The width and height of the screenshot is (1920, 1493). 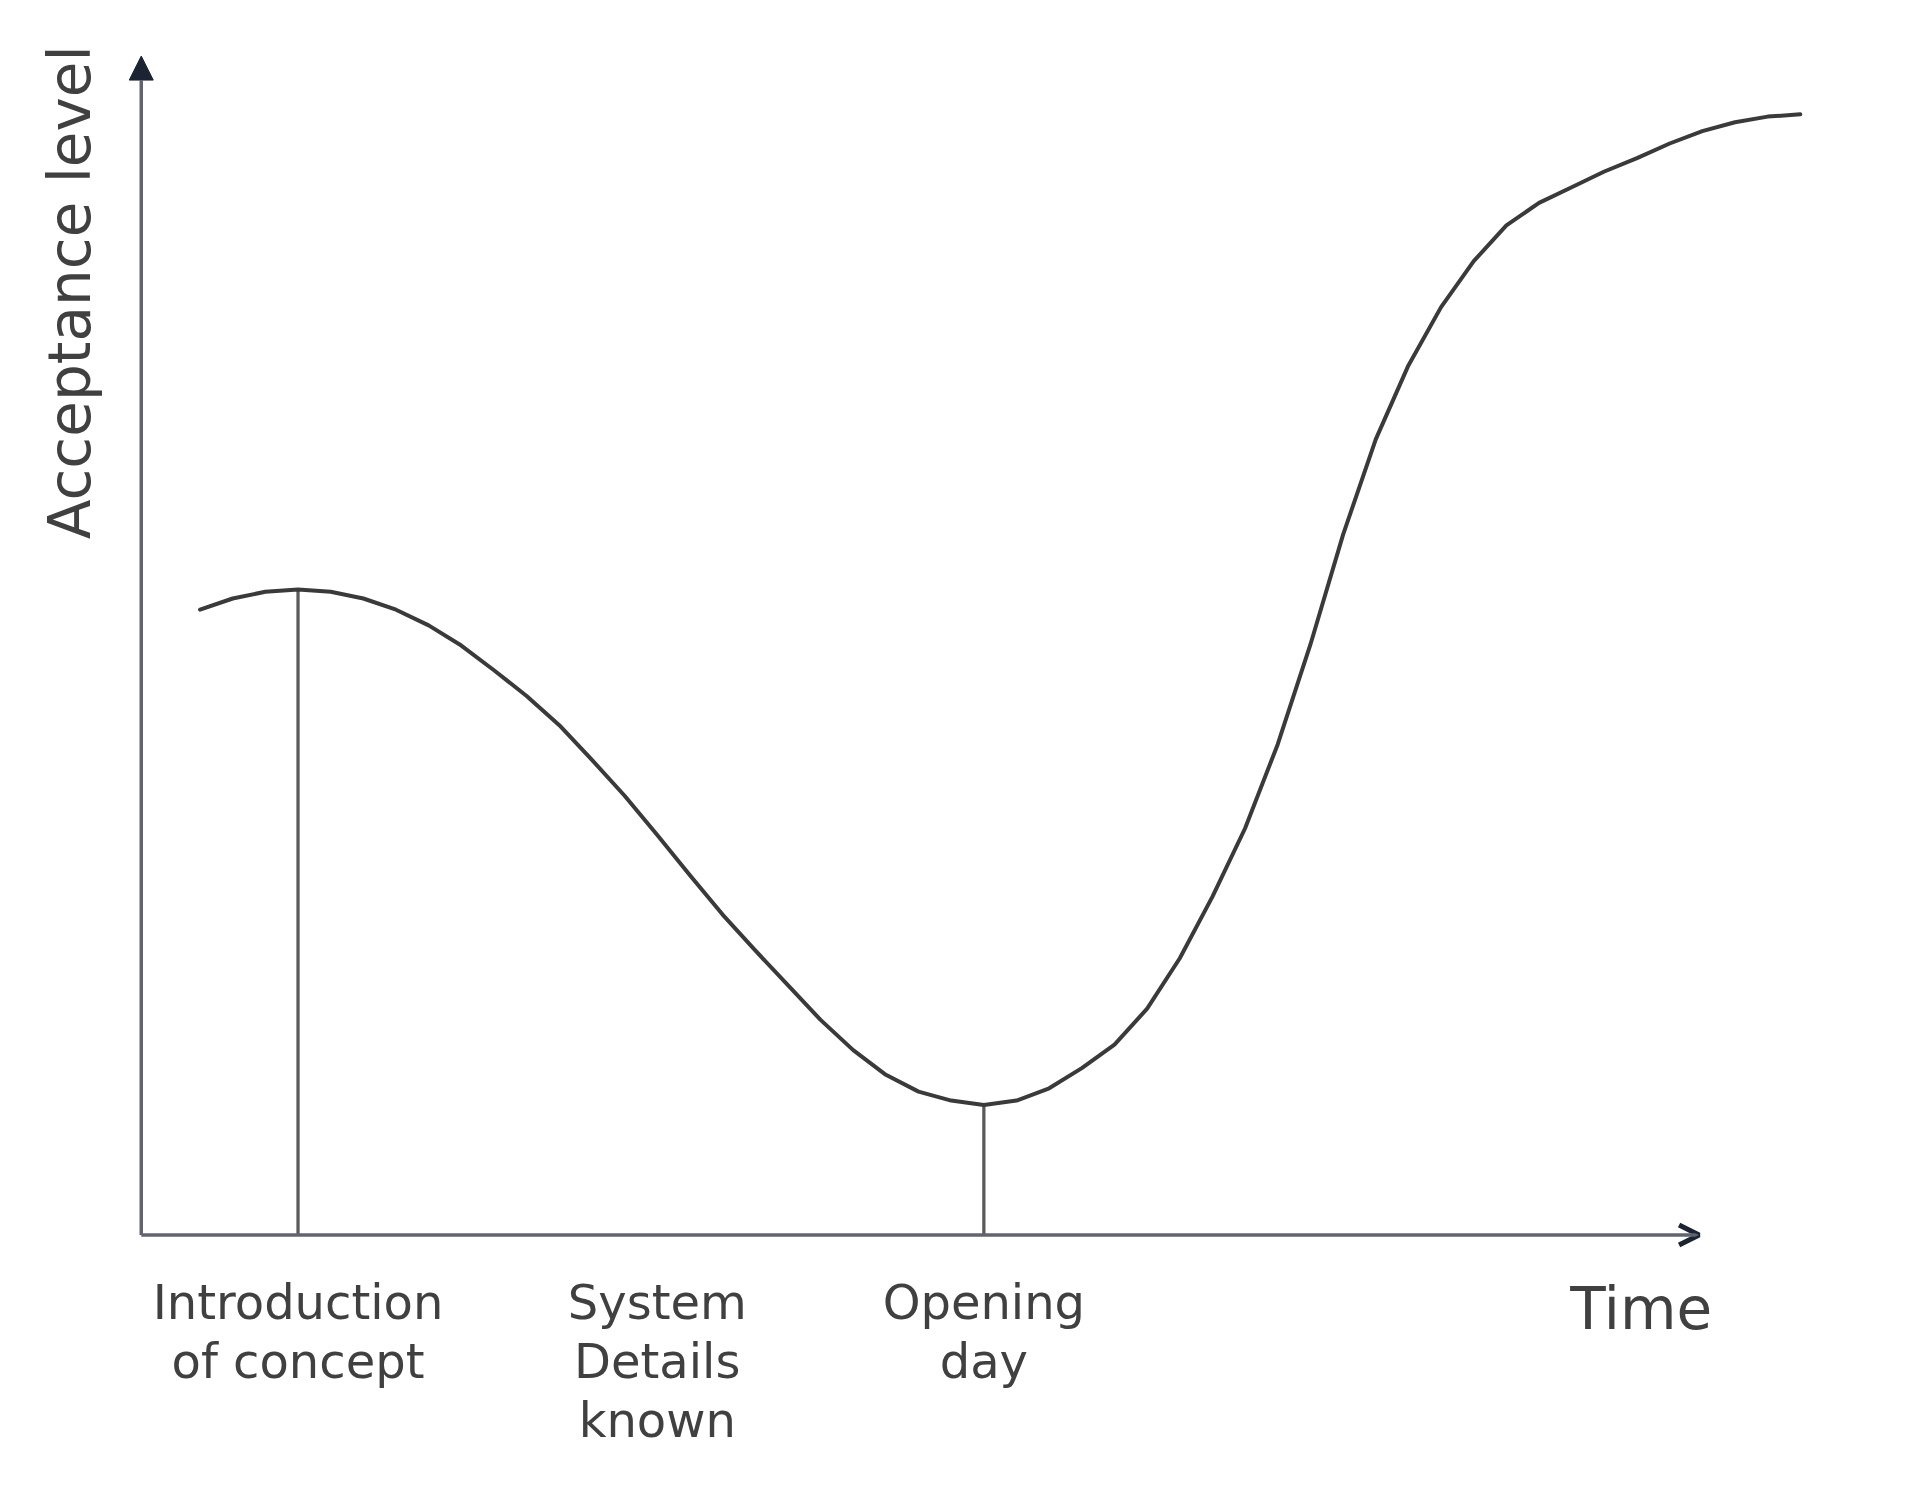 What do you see at coordinates (70, 292) in the screenshot?
I see `y-axis-title: Acceptance level` at bounding box center [70, 292].